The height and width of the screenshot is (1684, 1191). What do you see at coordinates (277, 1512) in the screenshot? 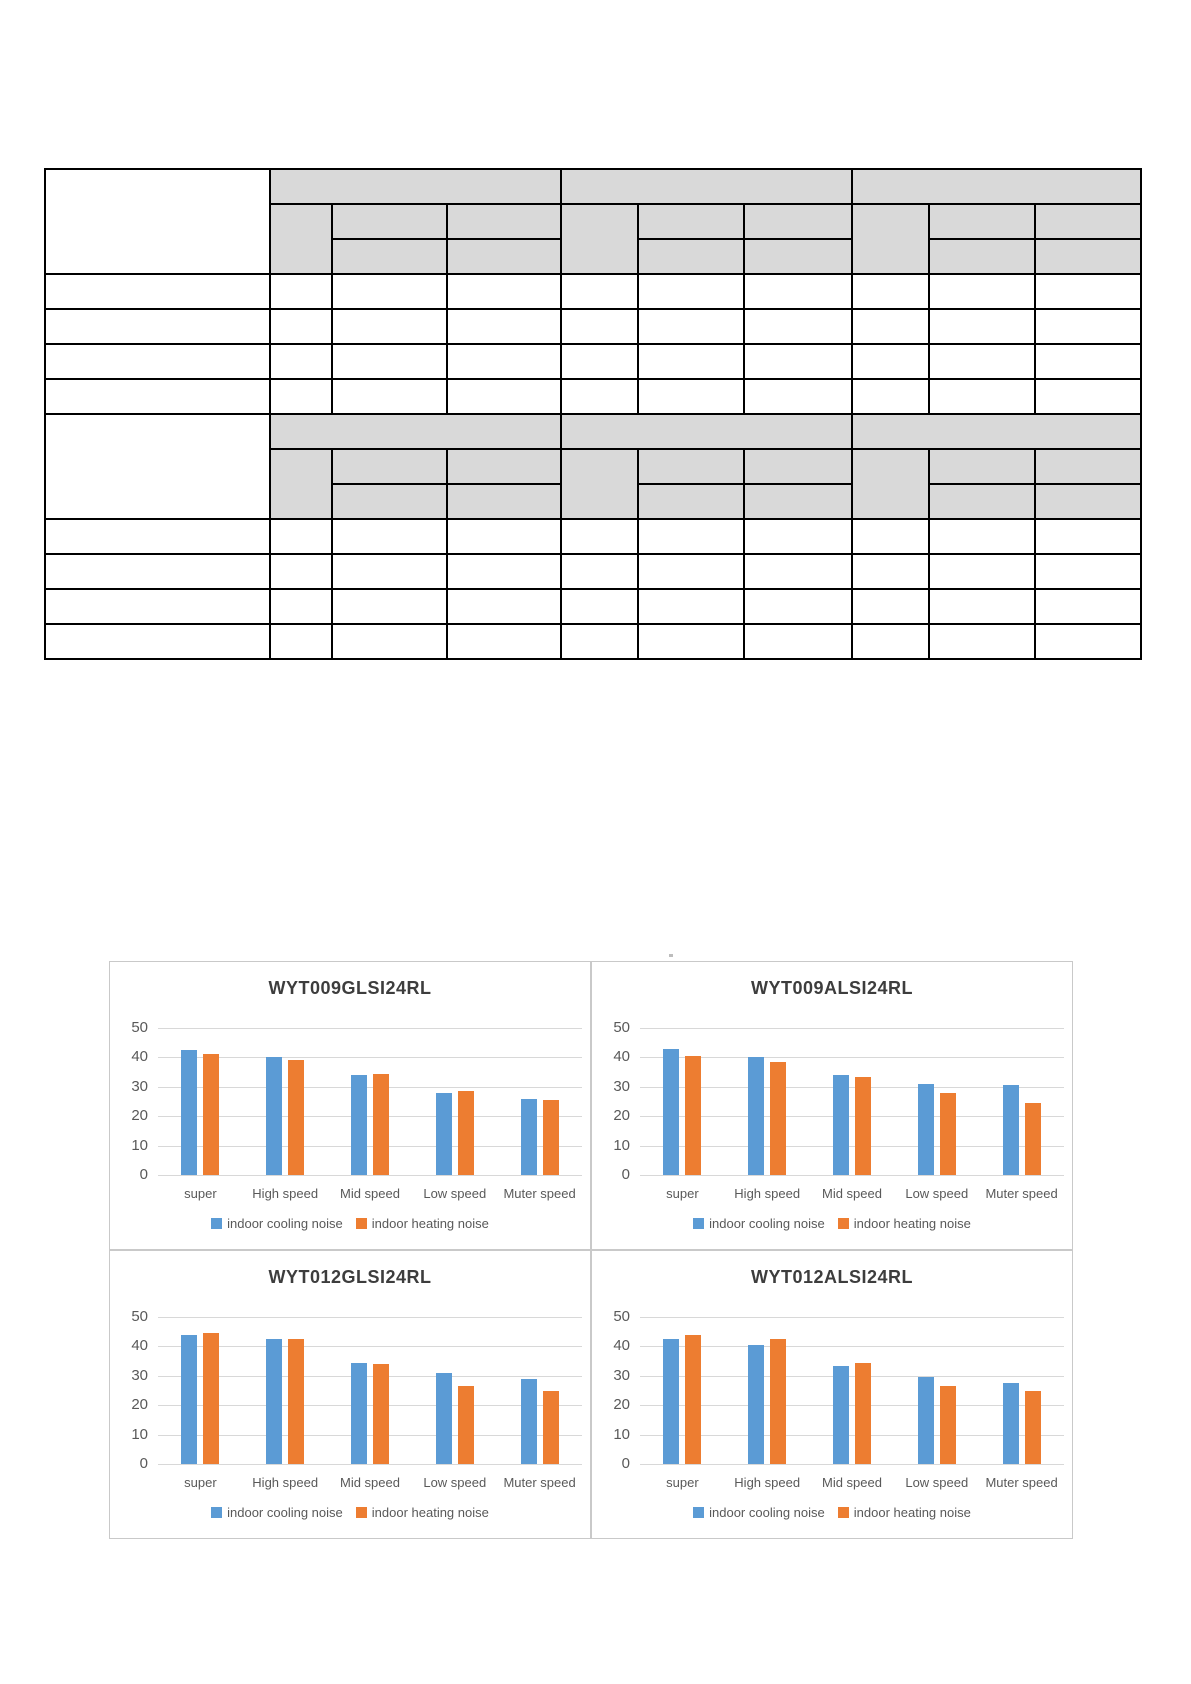
I see `legend-item-cooling: indoor cooling noise` at bounding box center [277, 1512].